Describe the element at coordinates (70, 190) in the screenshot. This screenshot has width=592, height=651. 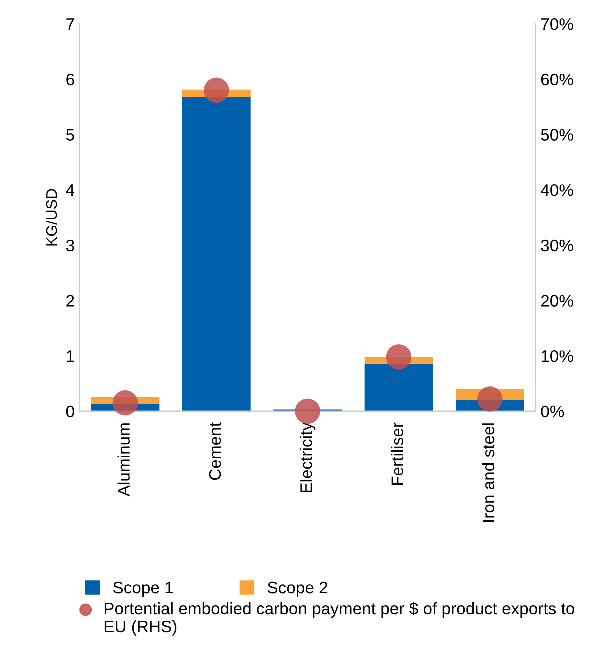
I see `y-tick-label: 4` at that location.